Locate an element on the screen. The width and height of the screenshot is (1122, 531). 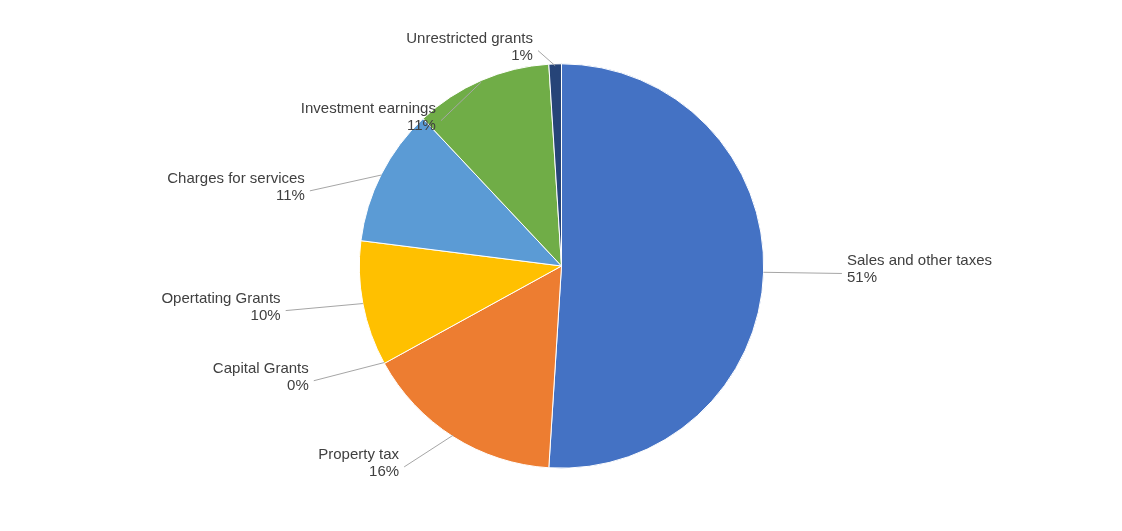
text: 0% is located at coordinates (298, 384).